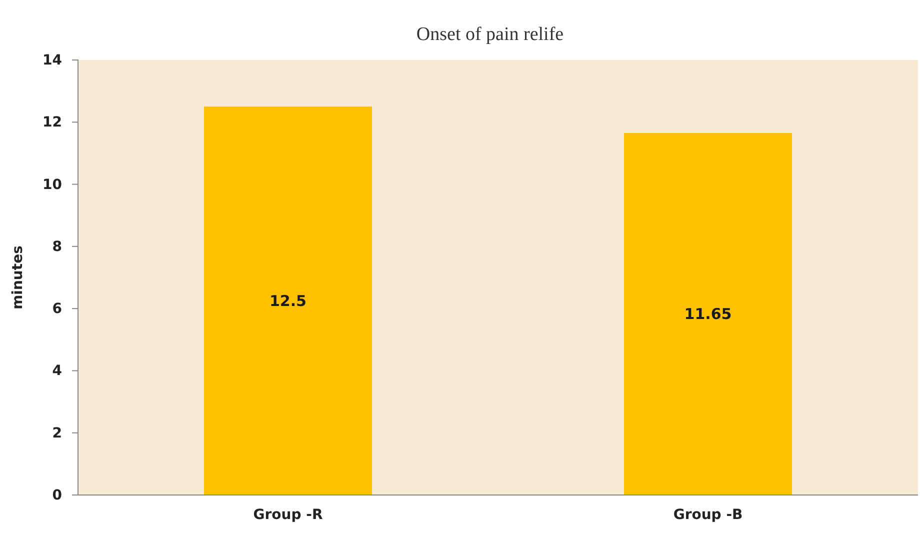  I want to click on chart-title: Onset of pain relife, so click(490, 34).